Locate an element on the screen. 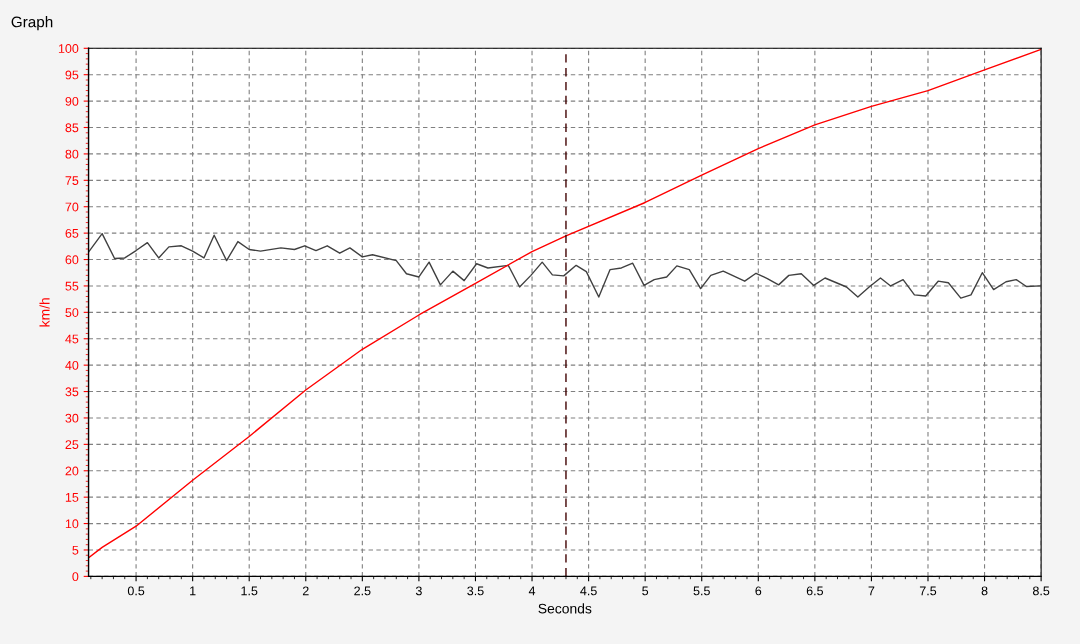  x-tick-label: 4.5 is located at coordinates (588, 591).